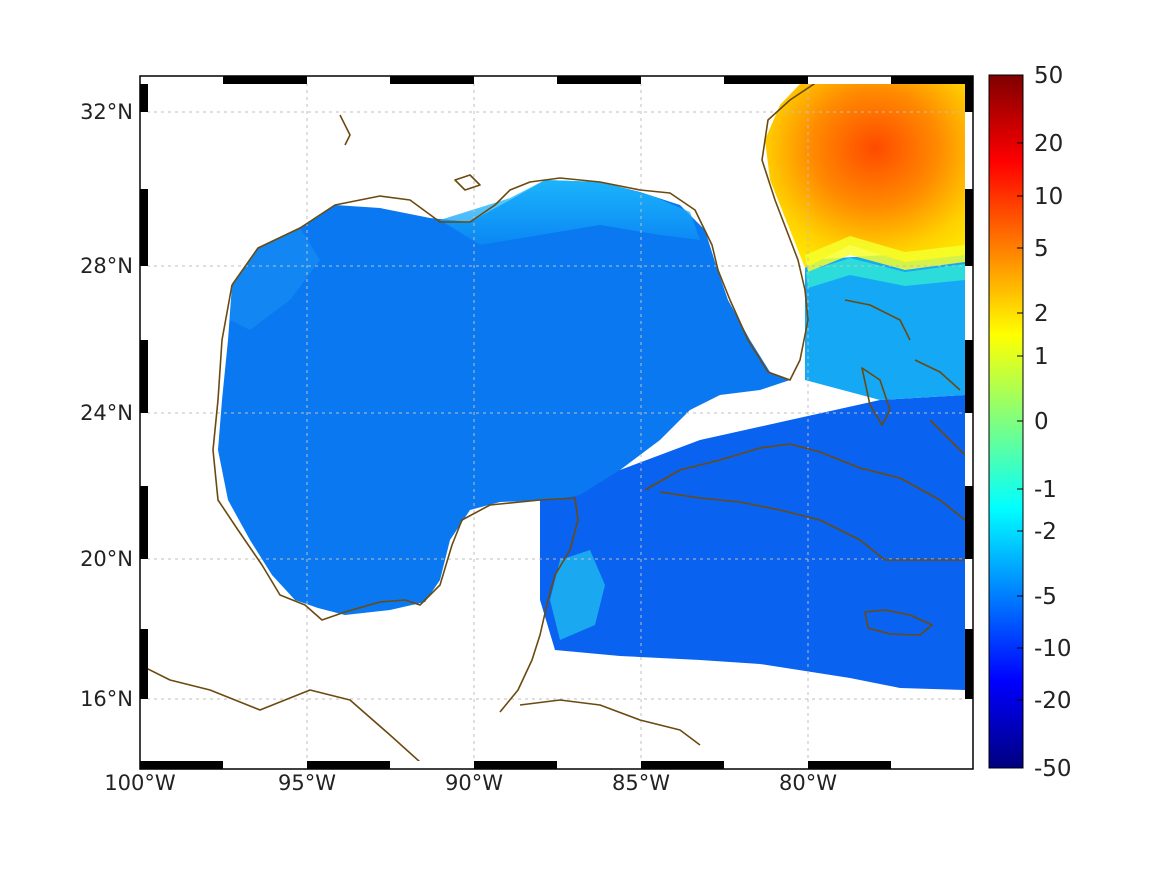 This screenshot has width=1167, height=875. What do you see at coordinates (1053, 701) in the screenshot?
I see `colorbar-tick-label: -20` at bounding box center [1053, 701].